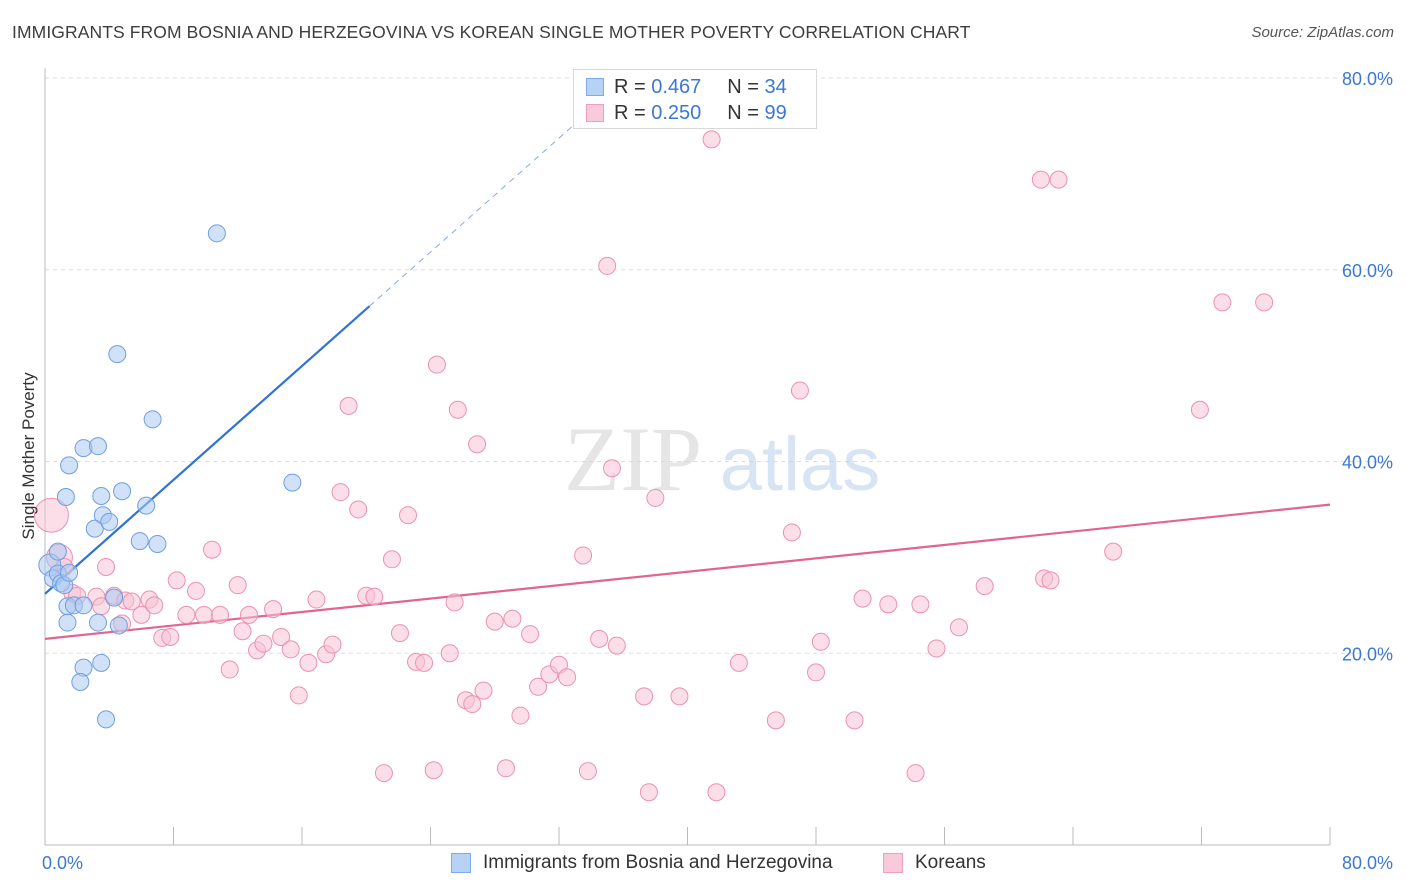 Image resolution: width=1406 pixels, height=892 pixels. I want to click on watermark-zip: ZIP, so click(633, 459).